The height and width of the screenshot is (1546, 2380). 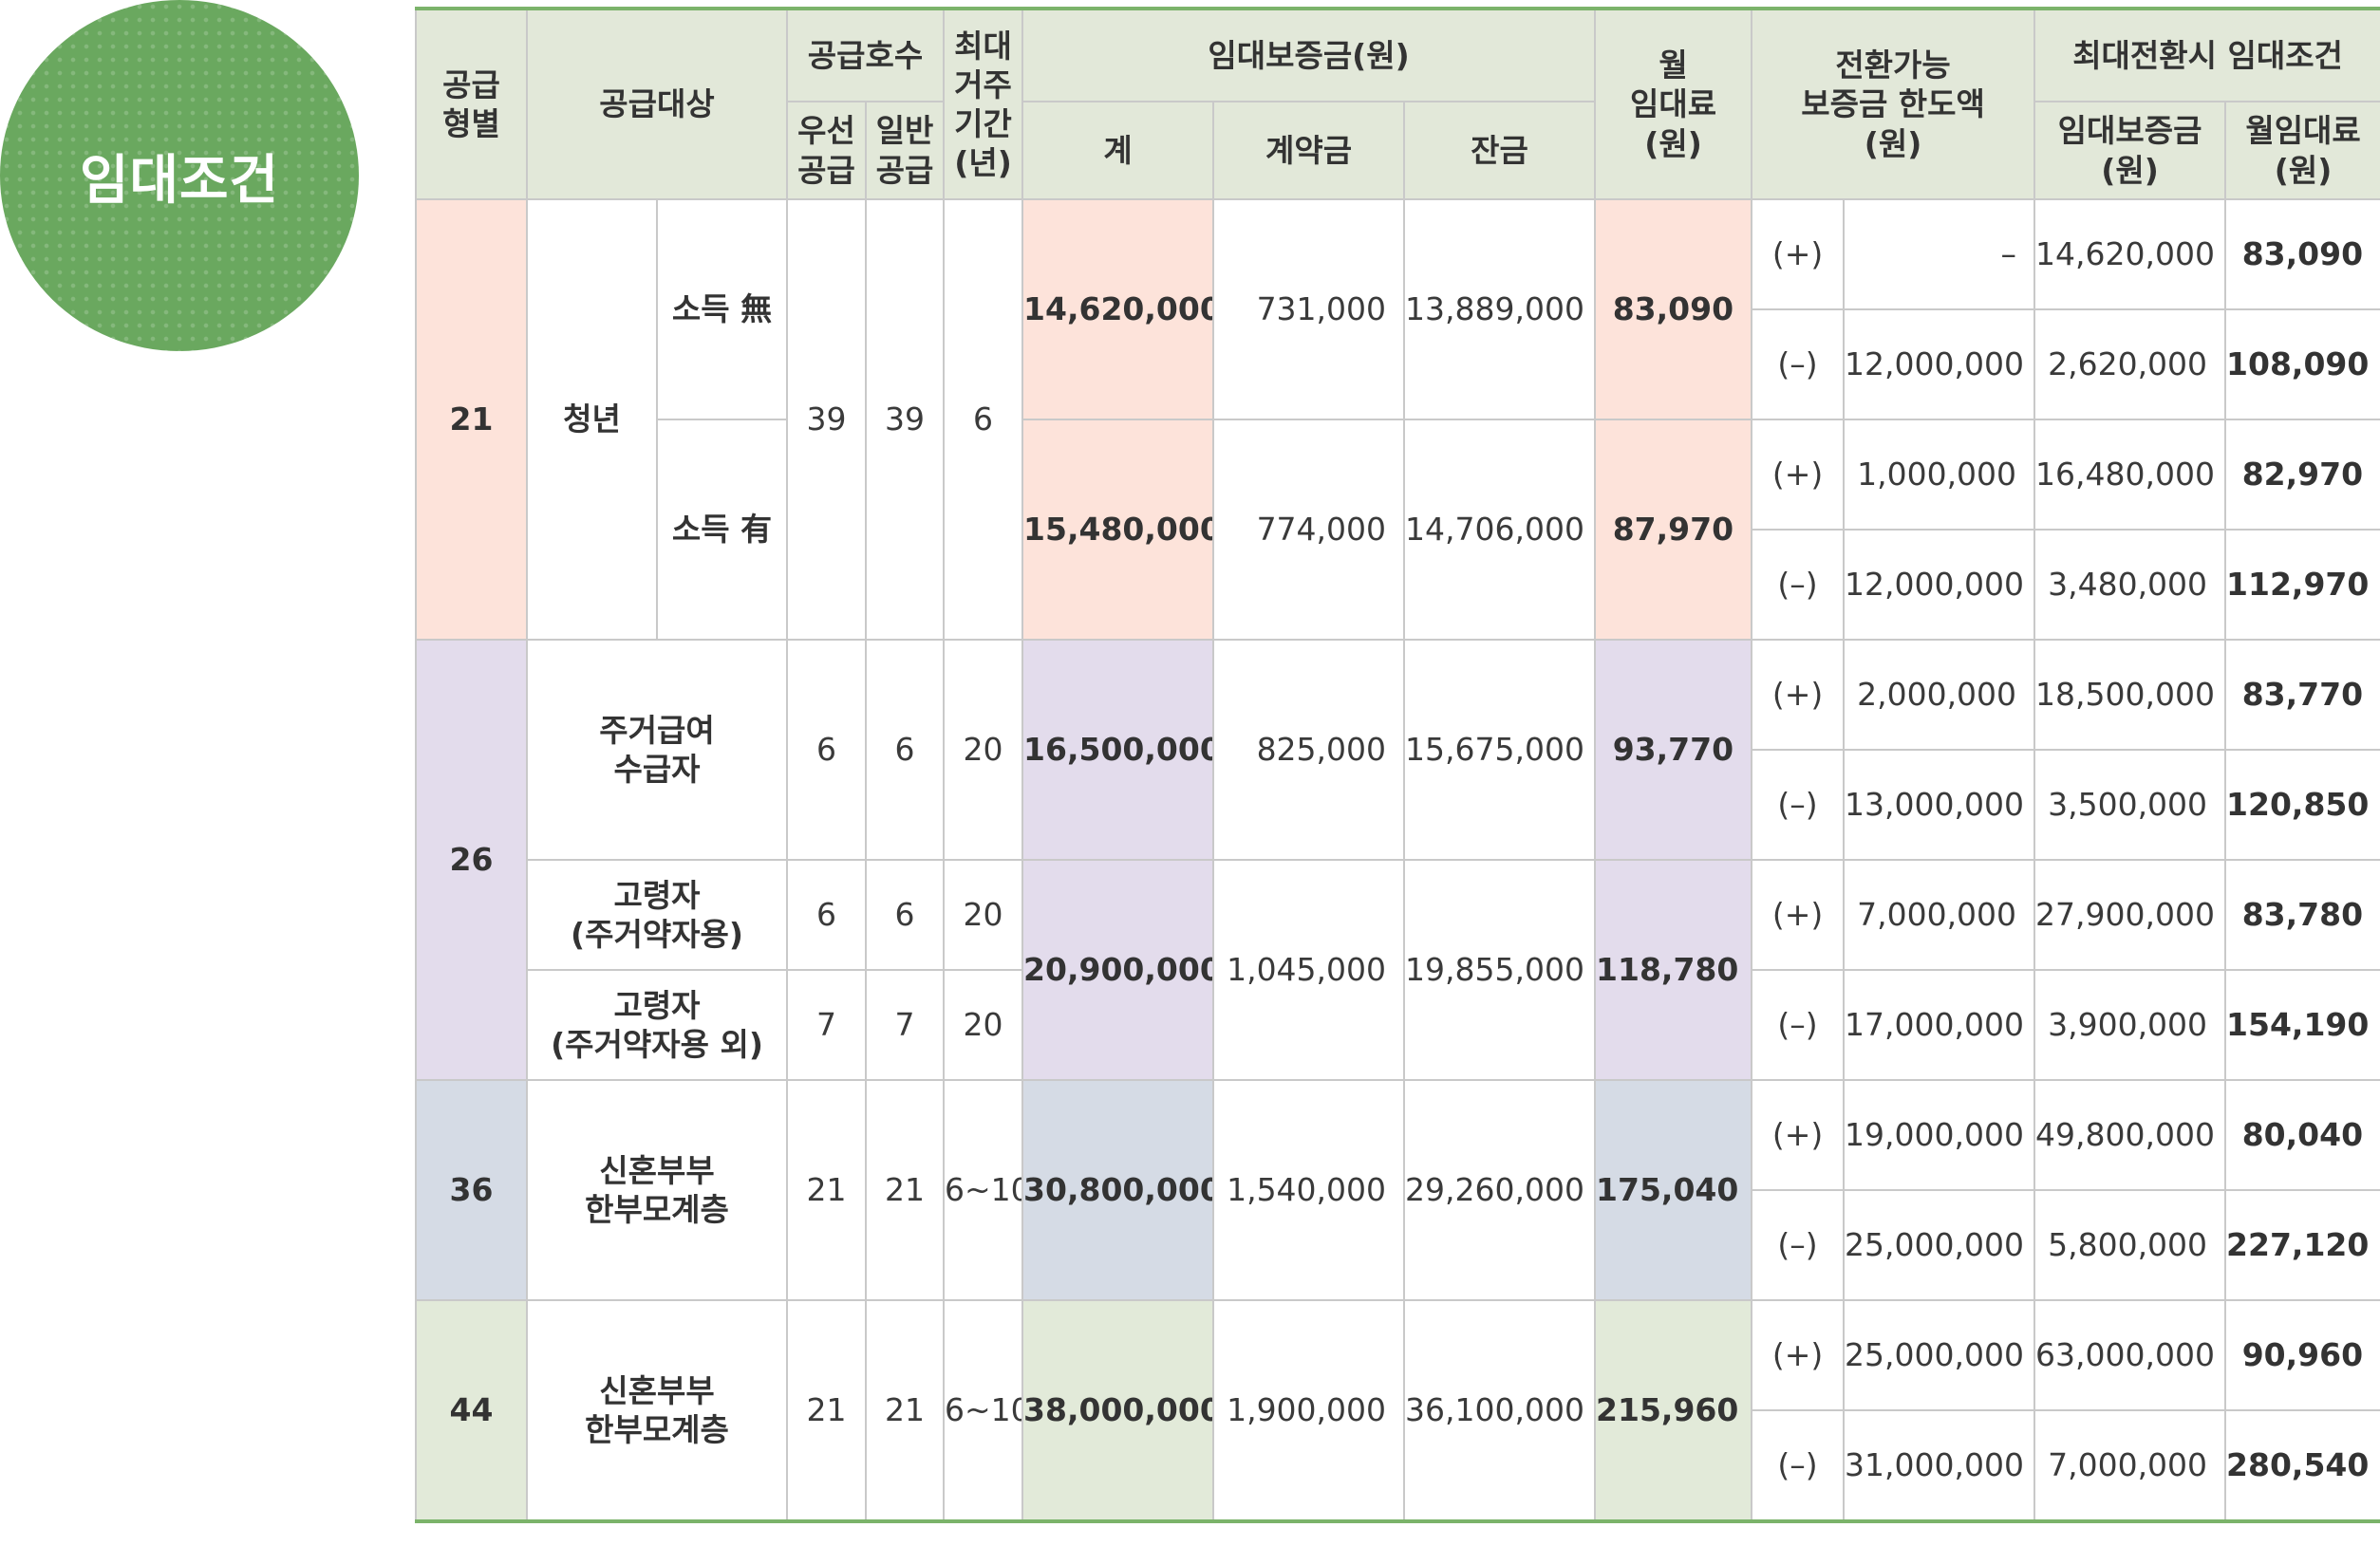 What do you see at coordinates (2130, 585) in the screenshot?
I see `max-deposit-cell: 3,480,000` at bounding box center [2130, 585].